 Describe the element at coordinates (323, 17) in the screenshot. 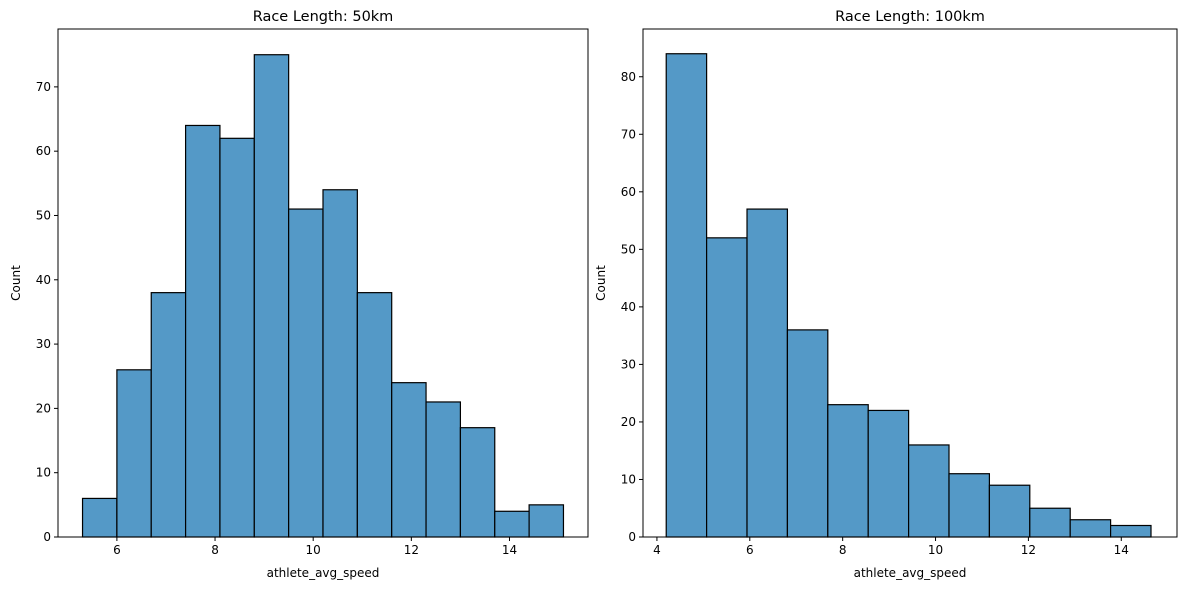

I see `chart-title: Race Length: 50km` at that location.